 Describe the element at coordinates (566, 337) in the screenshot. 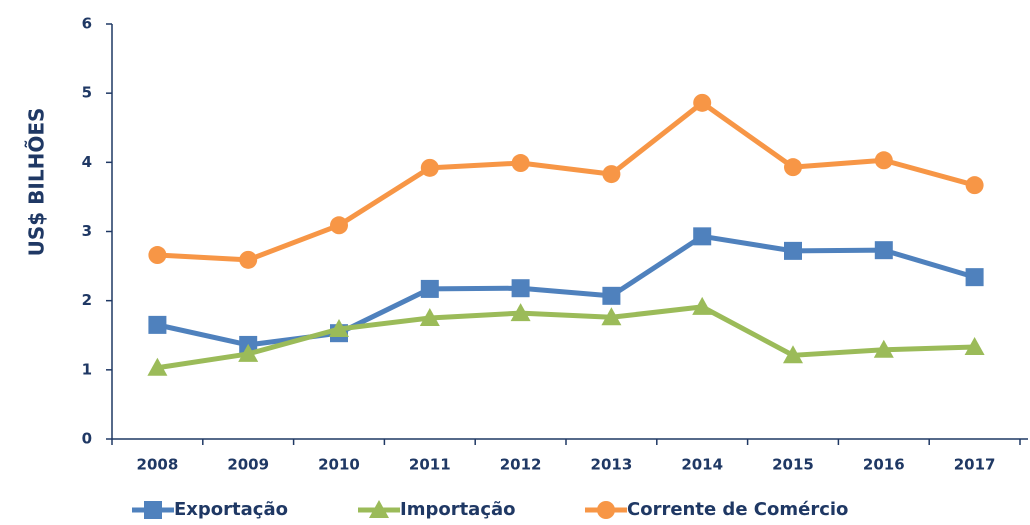

I see `series-line` at that location.